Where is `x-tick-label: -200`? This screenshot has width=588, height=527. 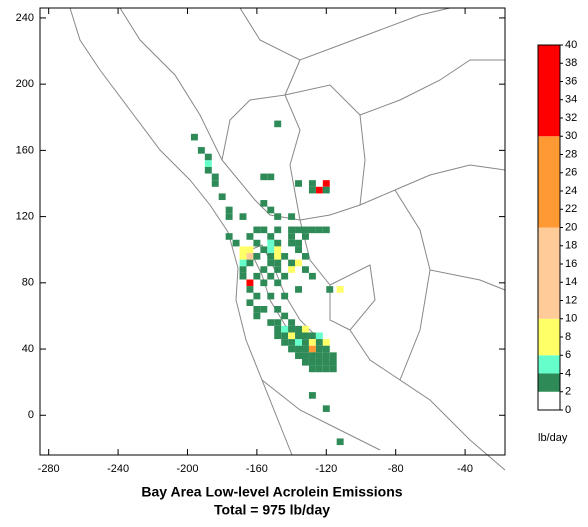
x-tick-label: -200 is located at coordinates (187, 469).